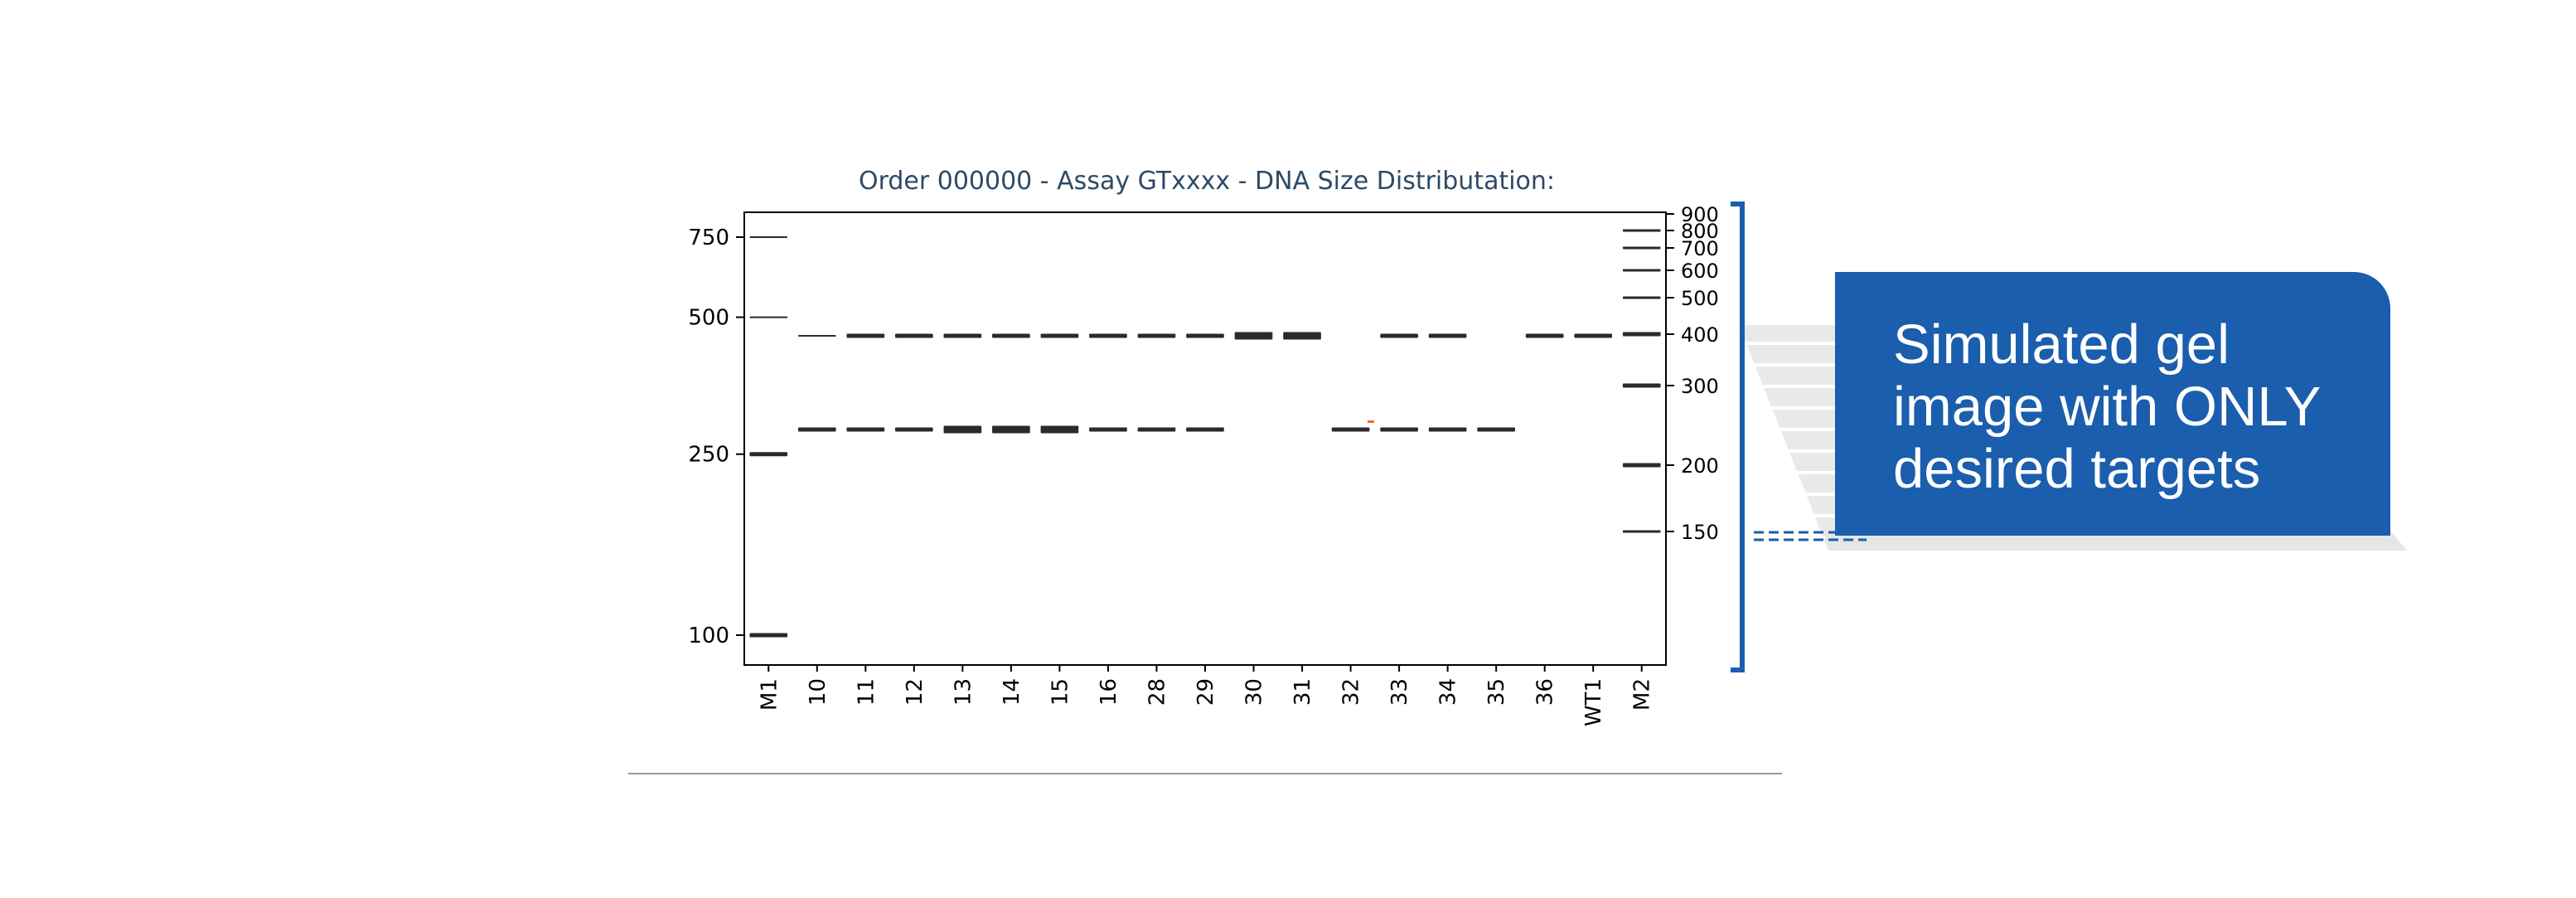 This screenshot has height=898, width=2576. Describe the element at coordinates (708, 238) in the screenshot. I see `left-tick-label: 750` at that location.